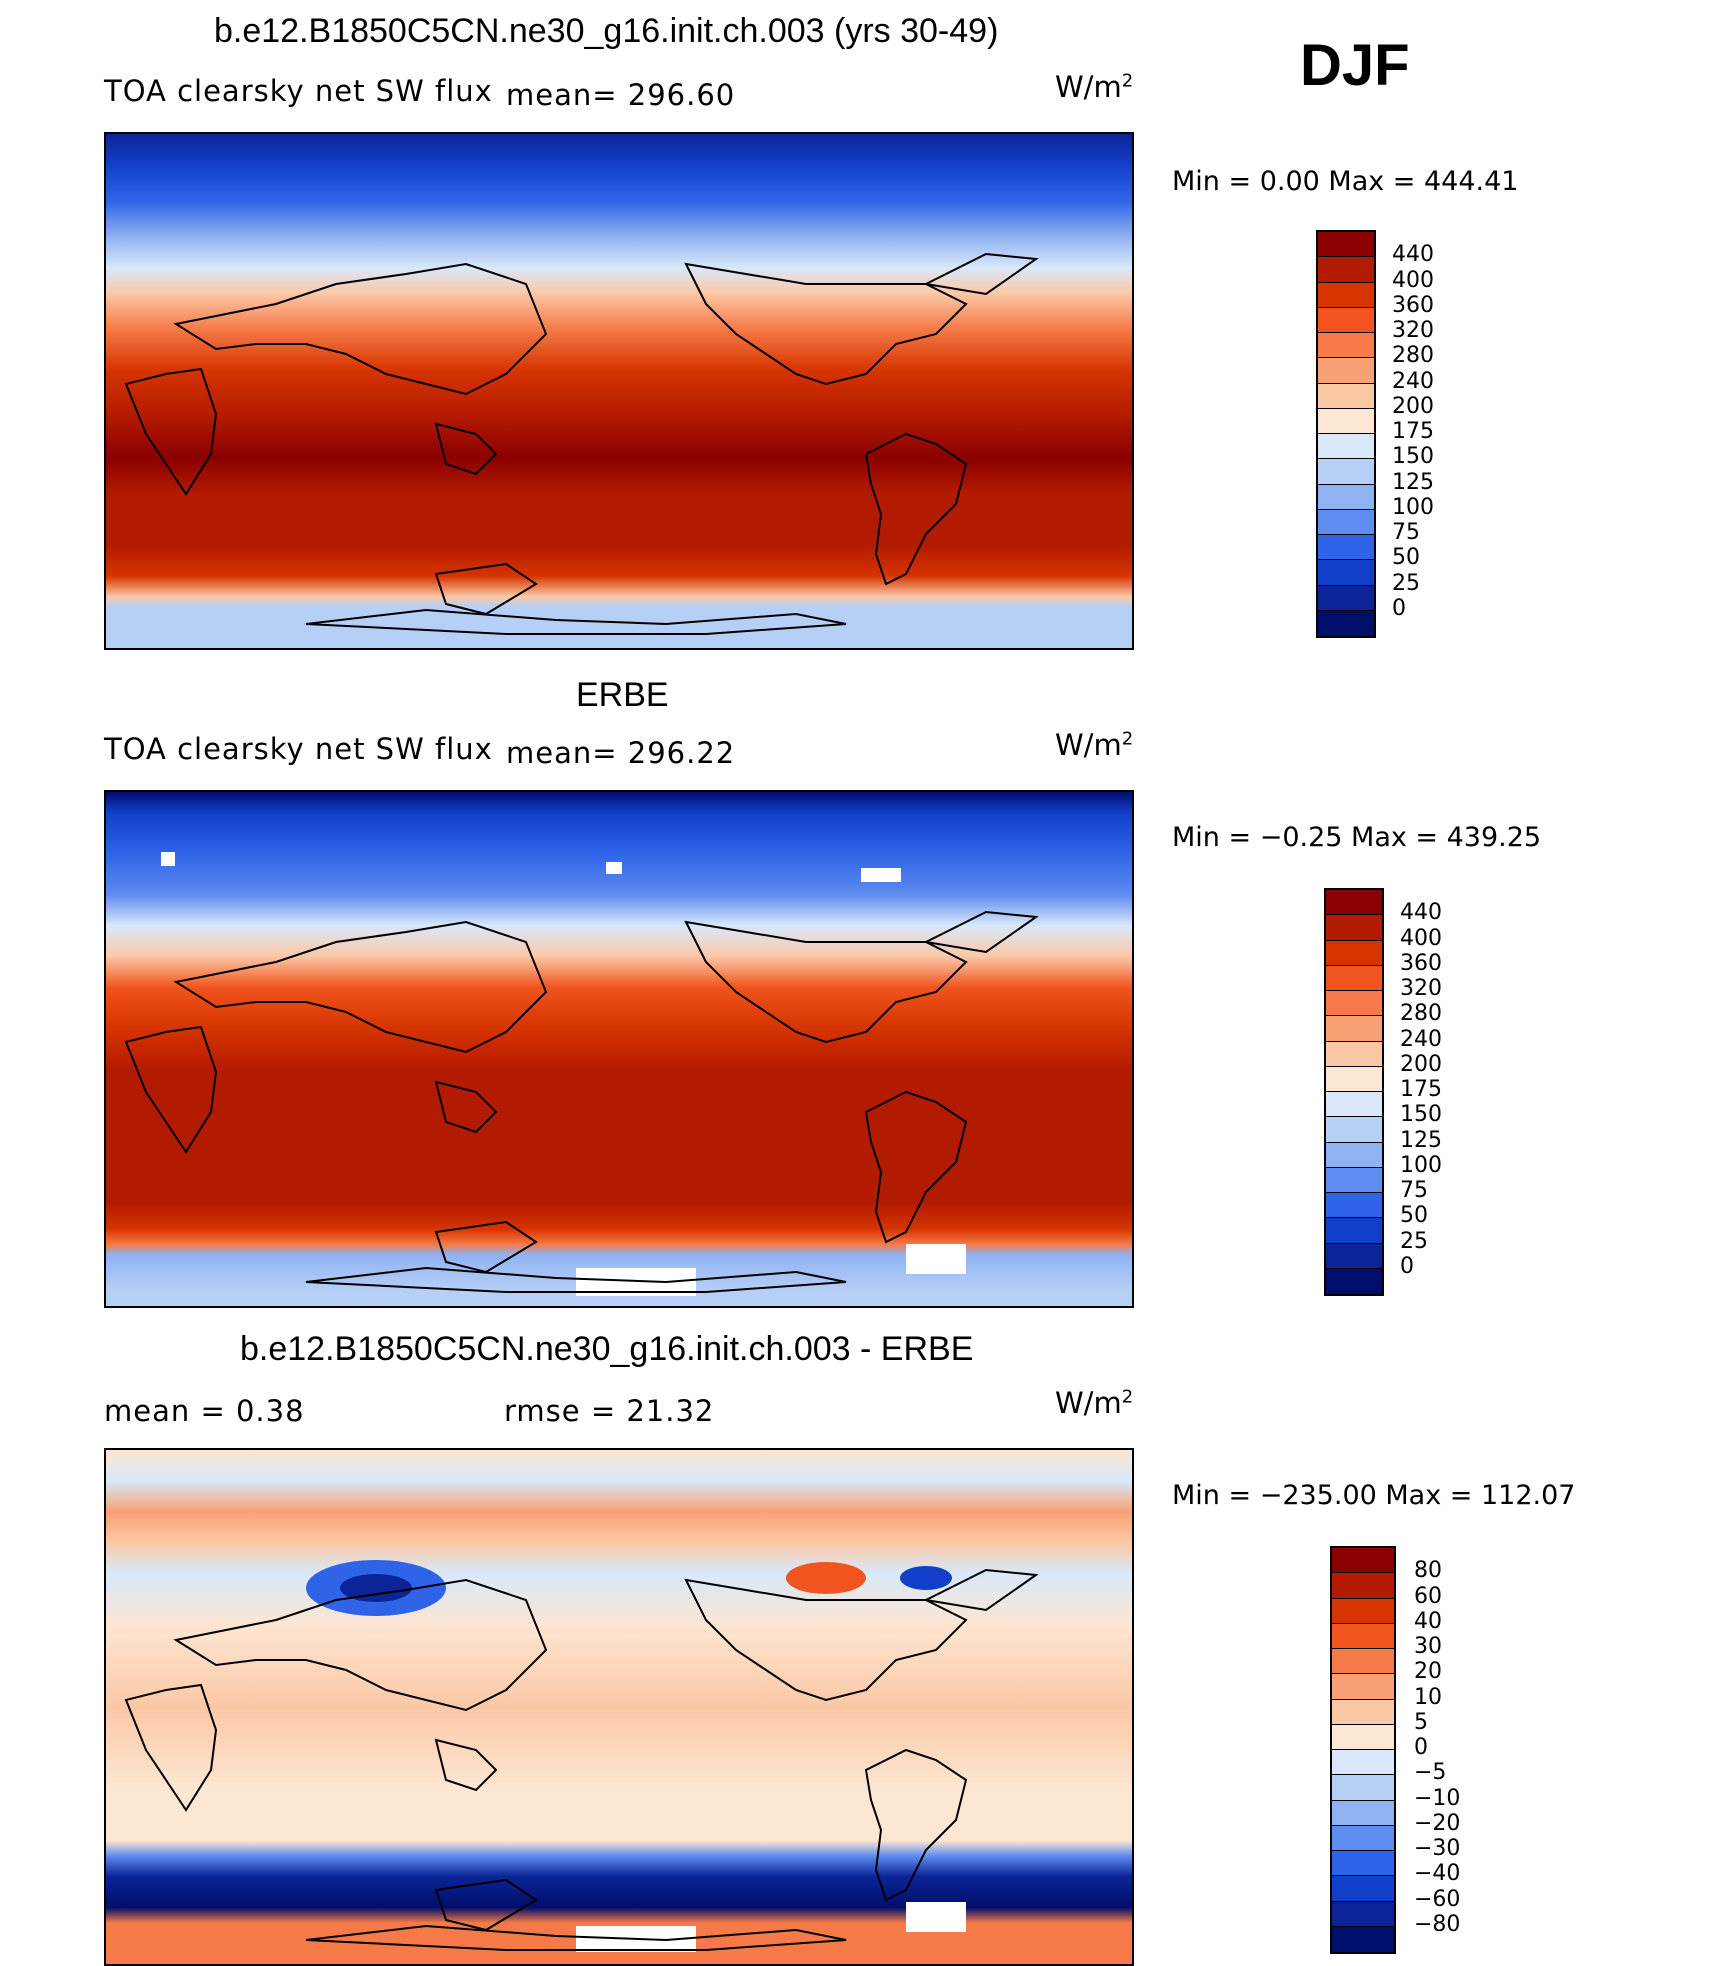  What do you see at coordinates (1437, 434) in the screenshot?
I see `panel1-colorbar-labels: 440 400 360 320 280 240 200 175 150 125 100 75 50 25 0` at bounding box center [1437, 434].